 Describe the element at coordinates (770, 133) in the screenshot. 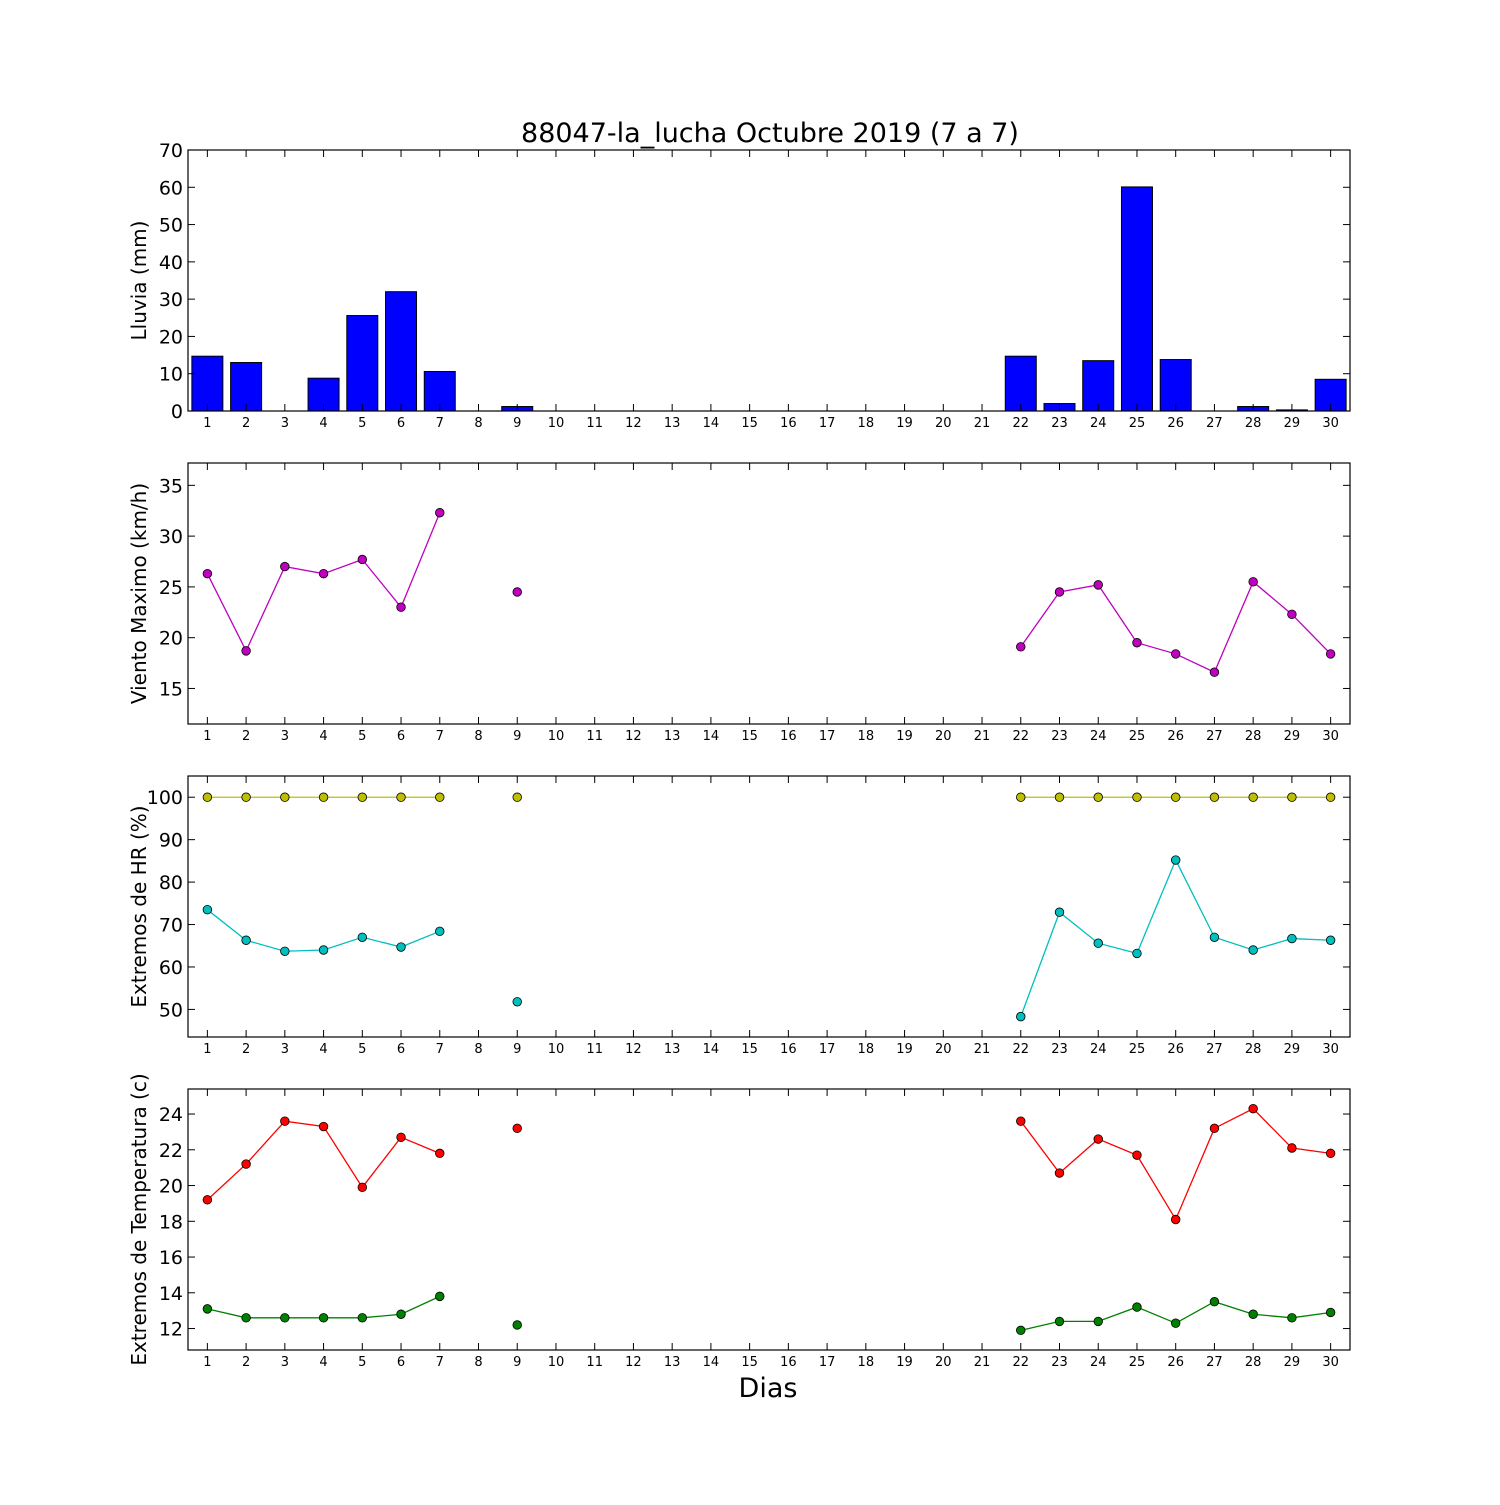

I see `chart-title: 88047-la_lucha Octubre 2019 (7 a 7)` at that location.